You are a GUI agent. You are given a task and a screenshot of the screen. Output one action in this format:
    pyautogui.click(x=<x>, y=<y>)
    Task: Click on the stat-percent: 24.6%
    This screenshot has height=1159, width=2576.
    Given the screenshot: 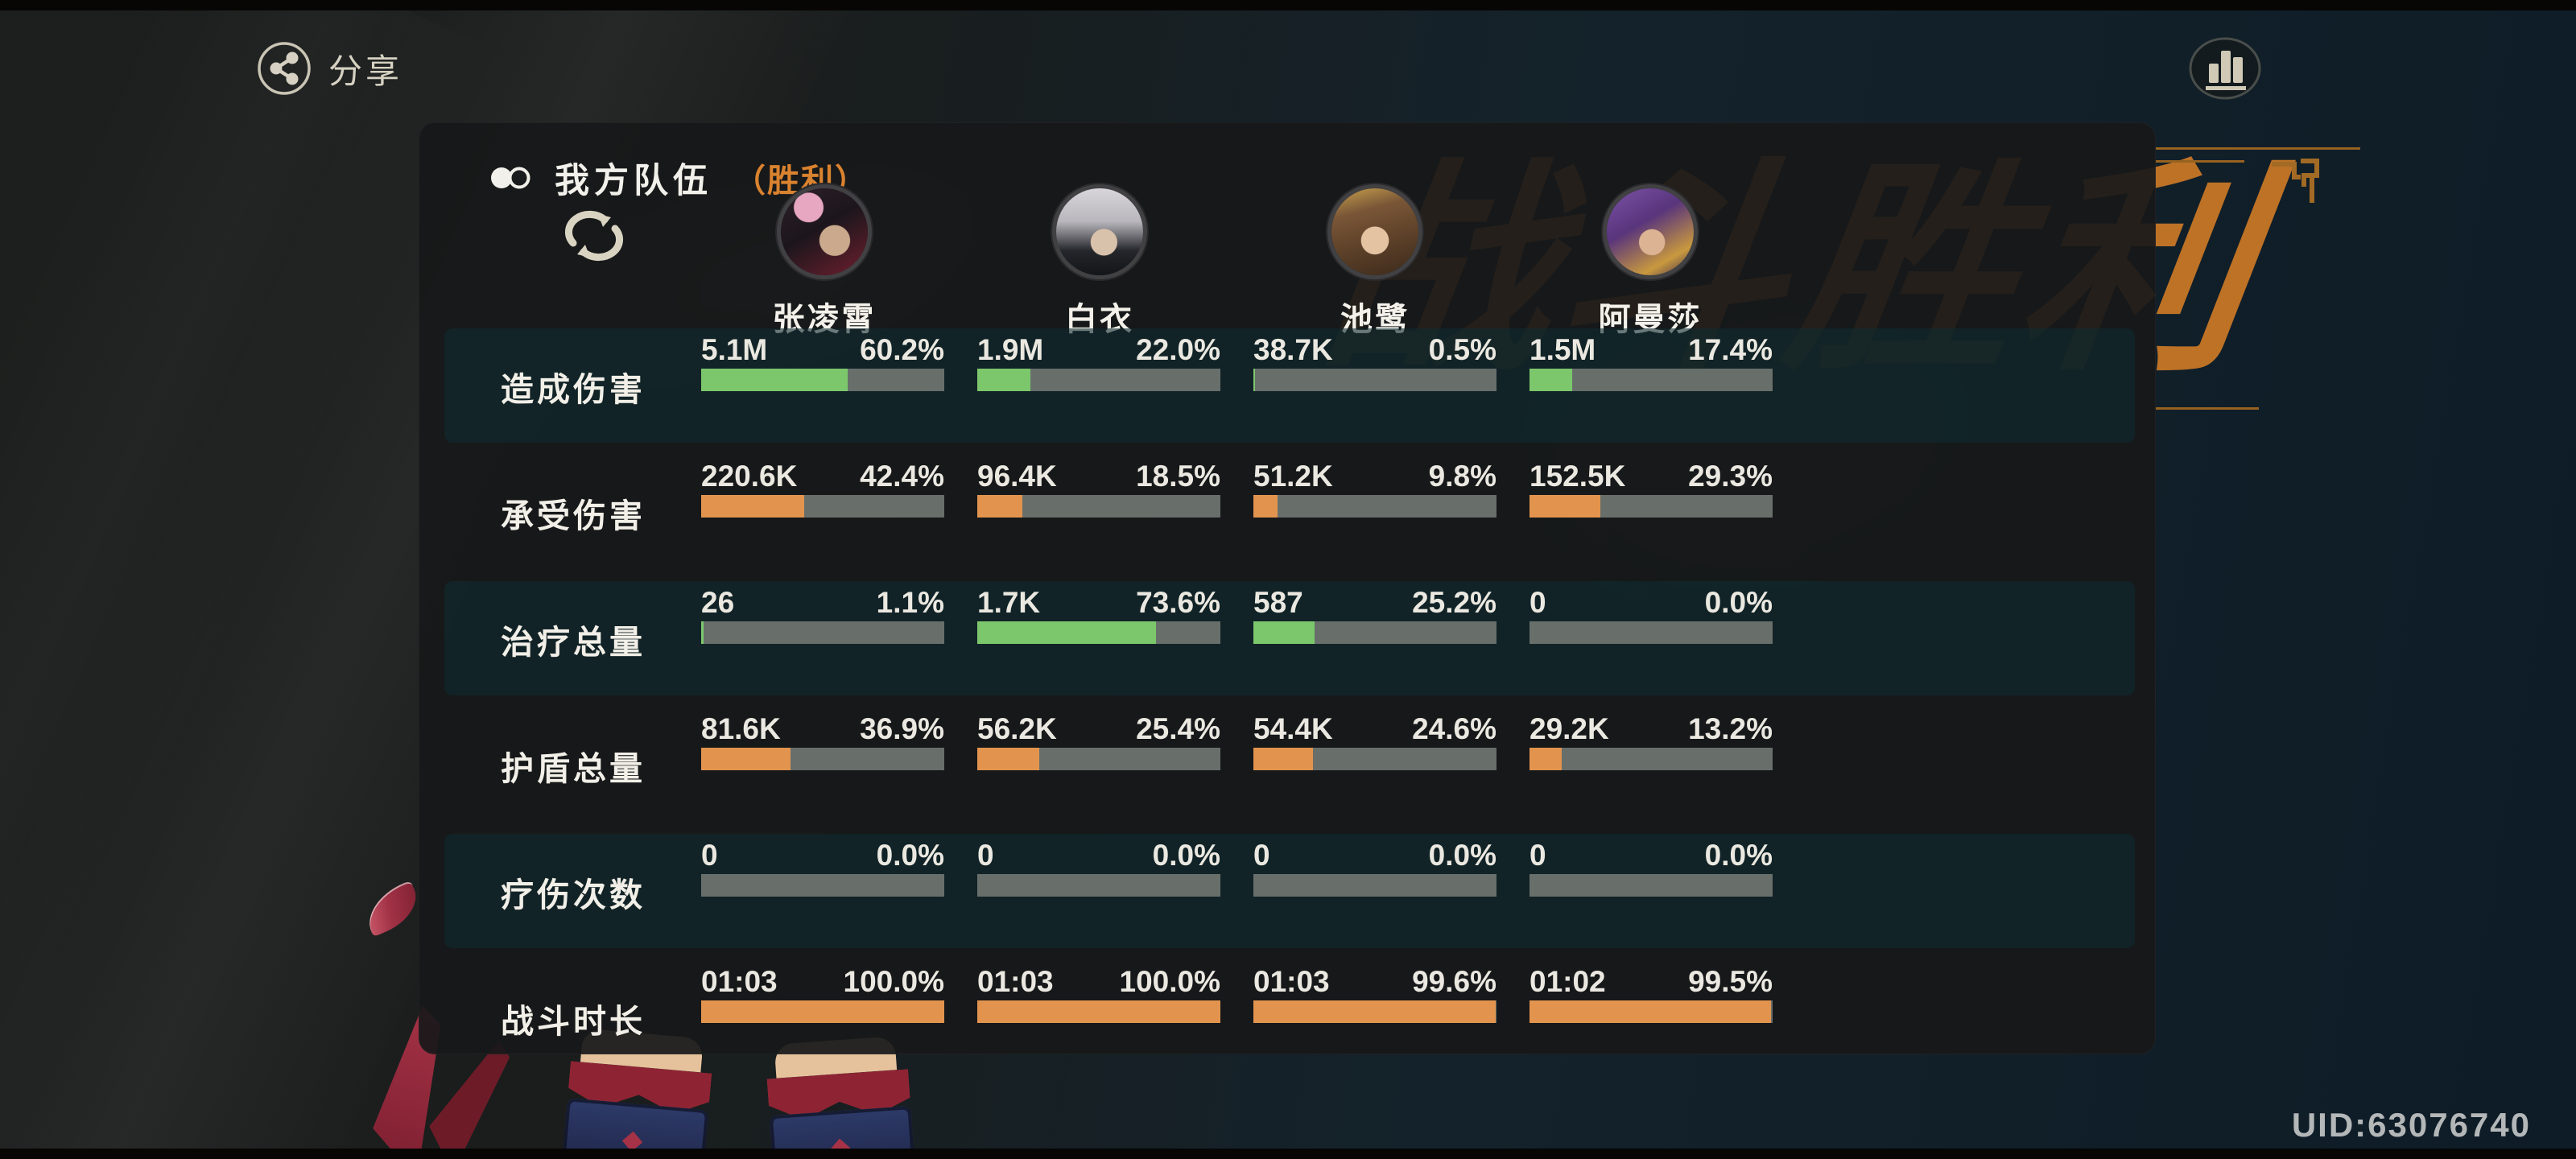 What is the action you would take?
    pyautogui.click(x=1454, y=728)
    